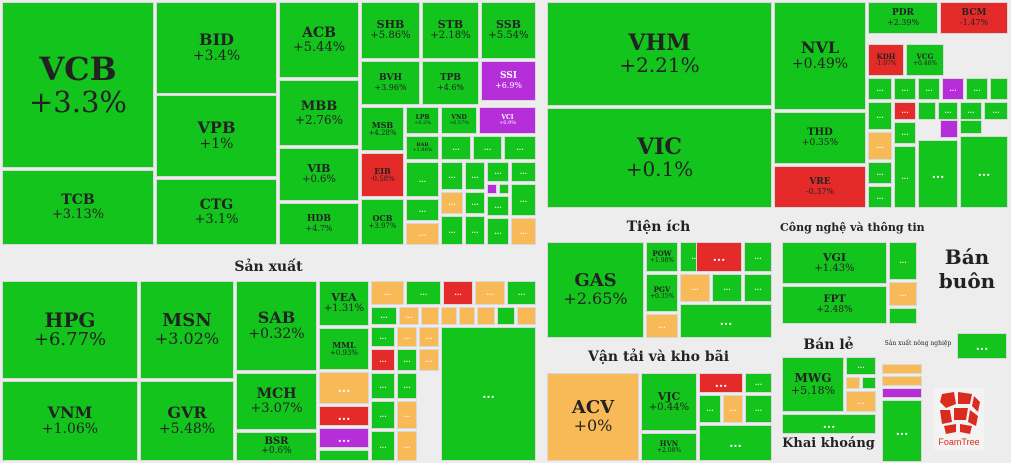  I want to click on tile-bcm: BCM -1.47%, so click(974, 18).